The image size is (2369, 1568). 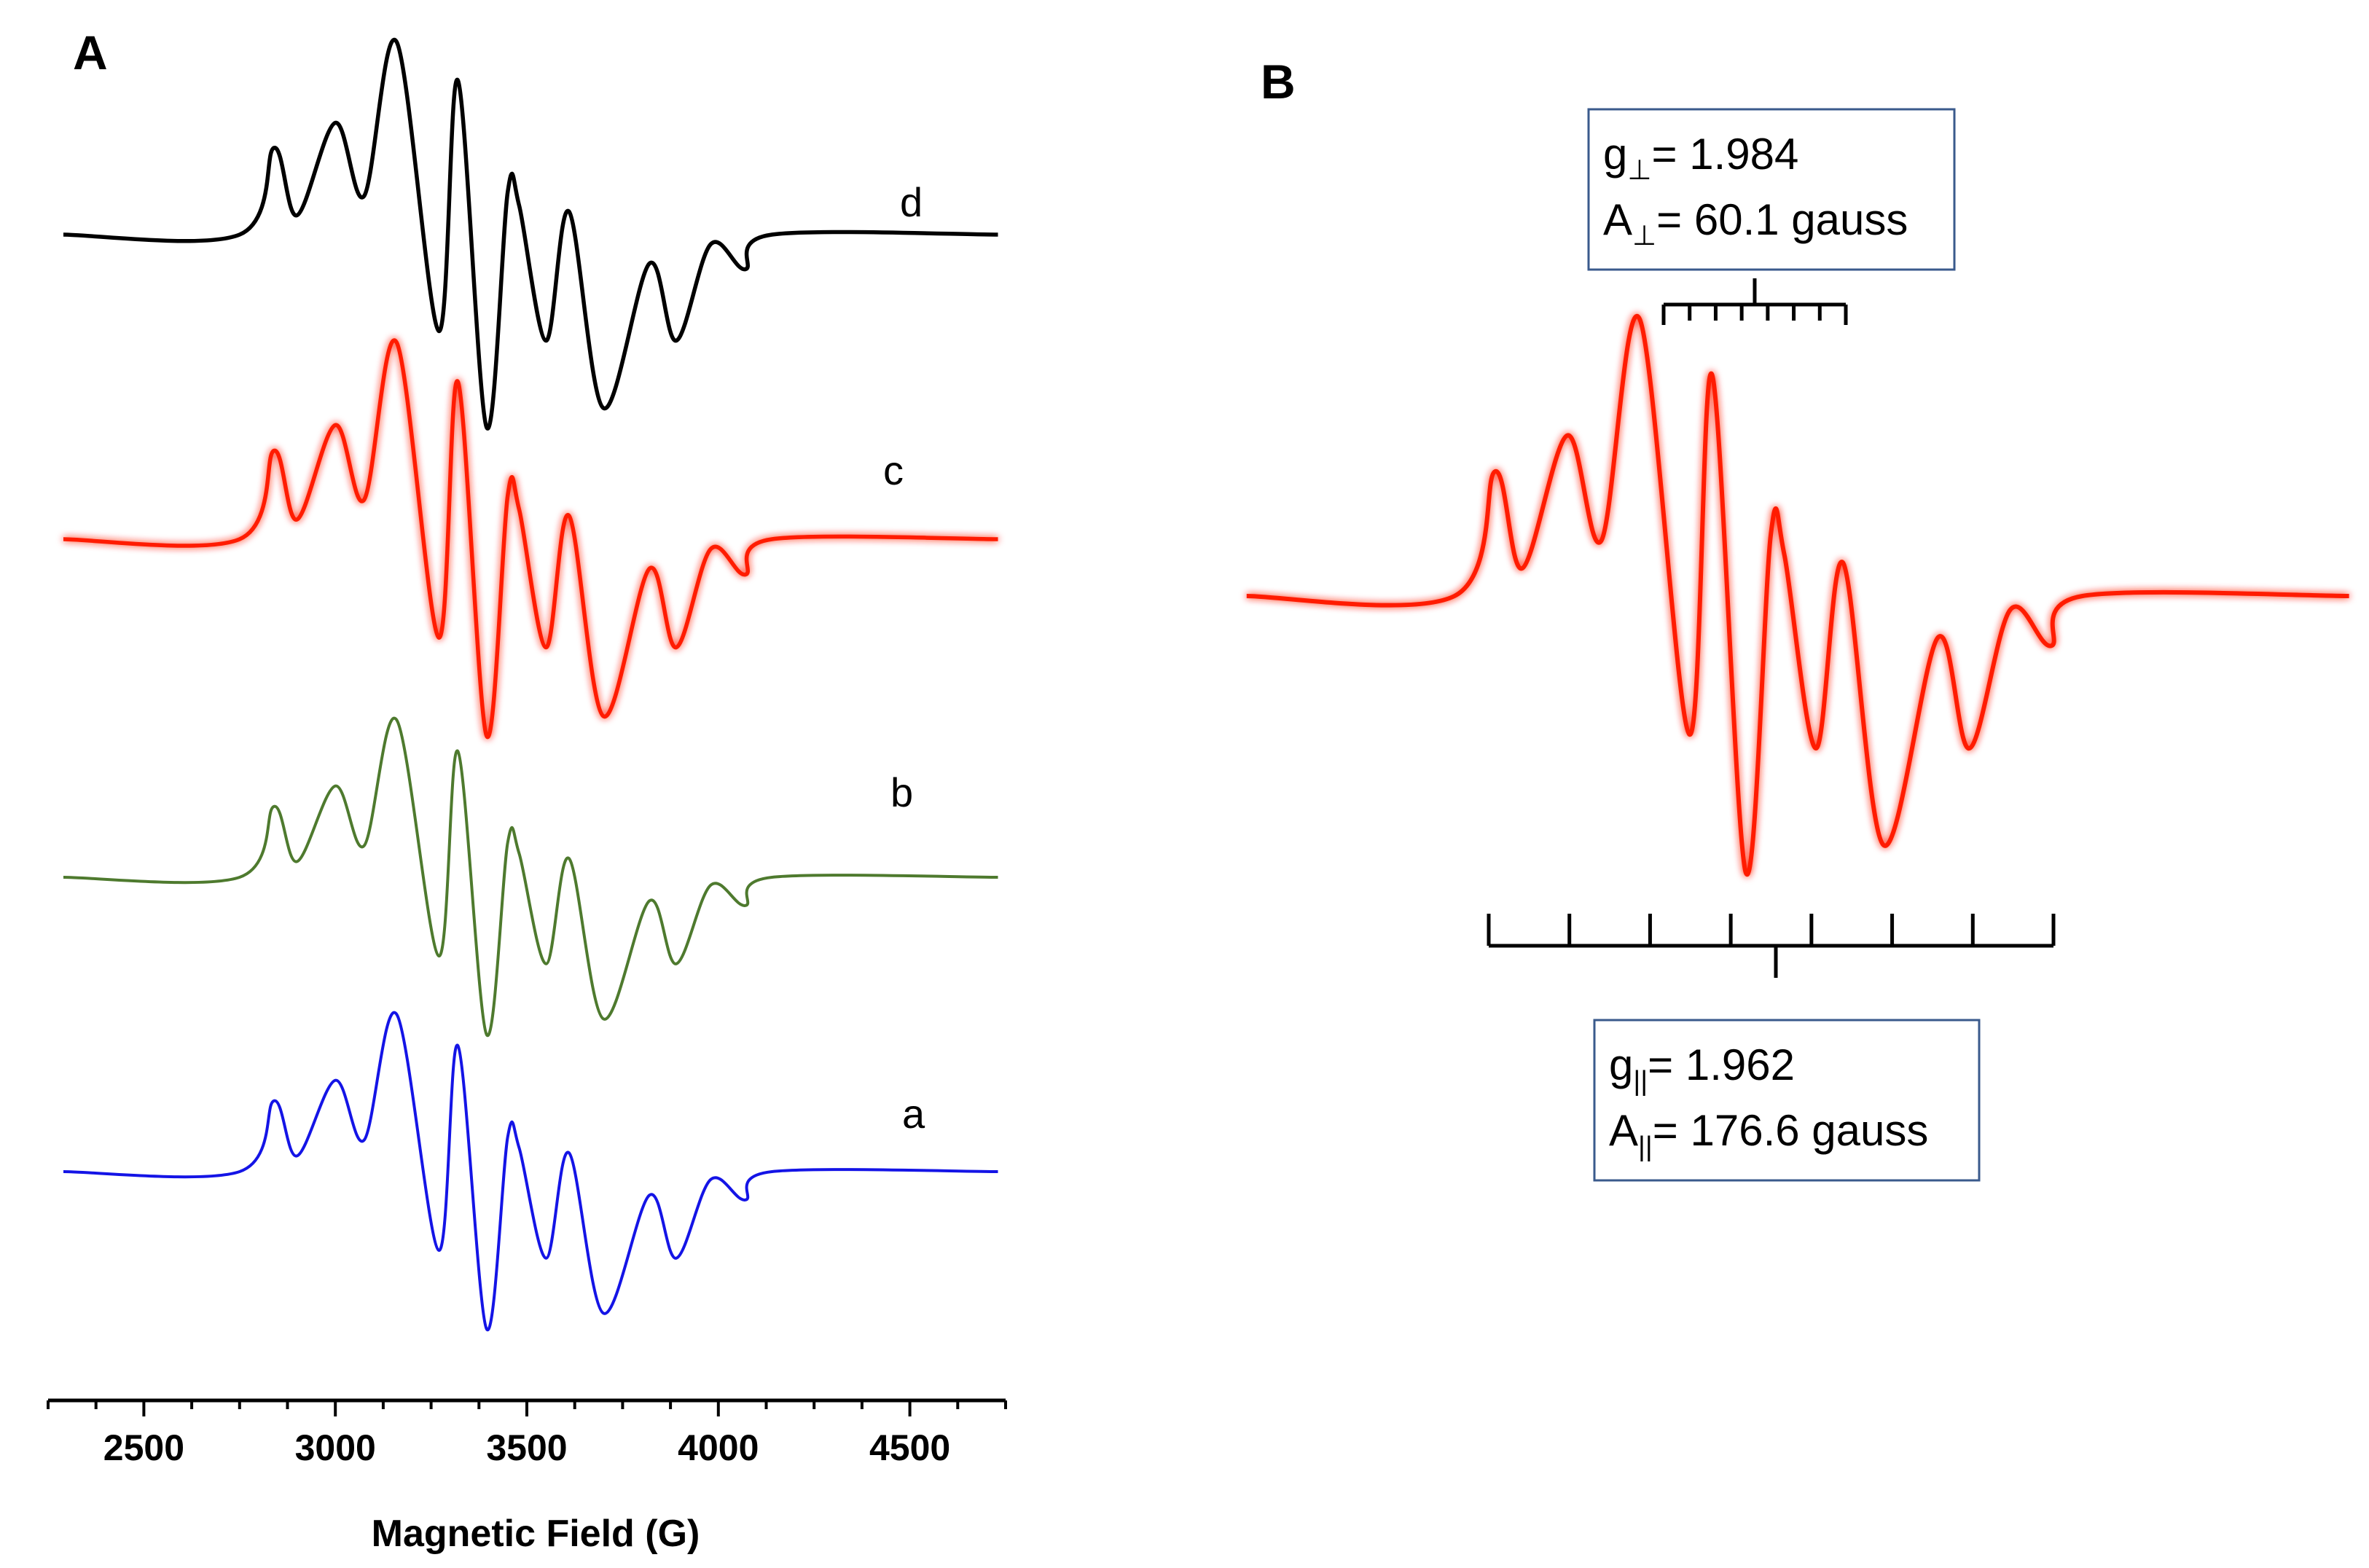 I want to click on trace-a, so click(x=530, y=1171).